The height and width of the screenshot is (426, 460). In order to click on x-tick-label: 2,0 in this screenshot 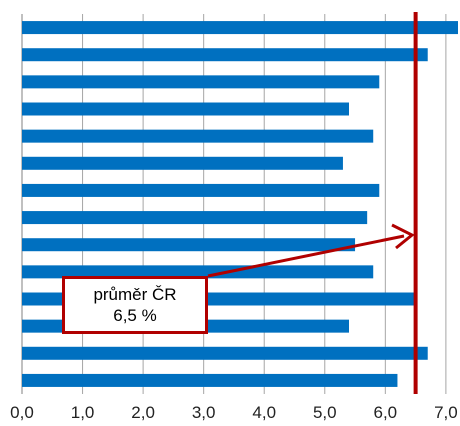, I will do `click(143, 412)`.